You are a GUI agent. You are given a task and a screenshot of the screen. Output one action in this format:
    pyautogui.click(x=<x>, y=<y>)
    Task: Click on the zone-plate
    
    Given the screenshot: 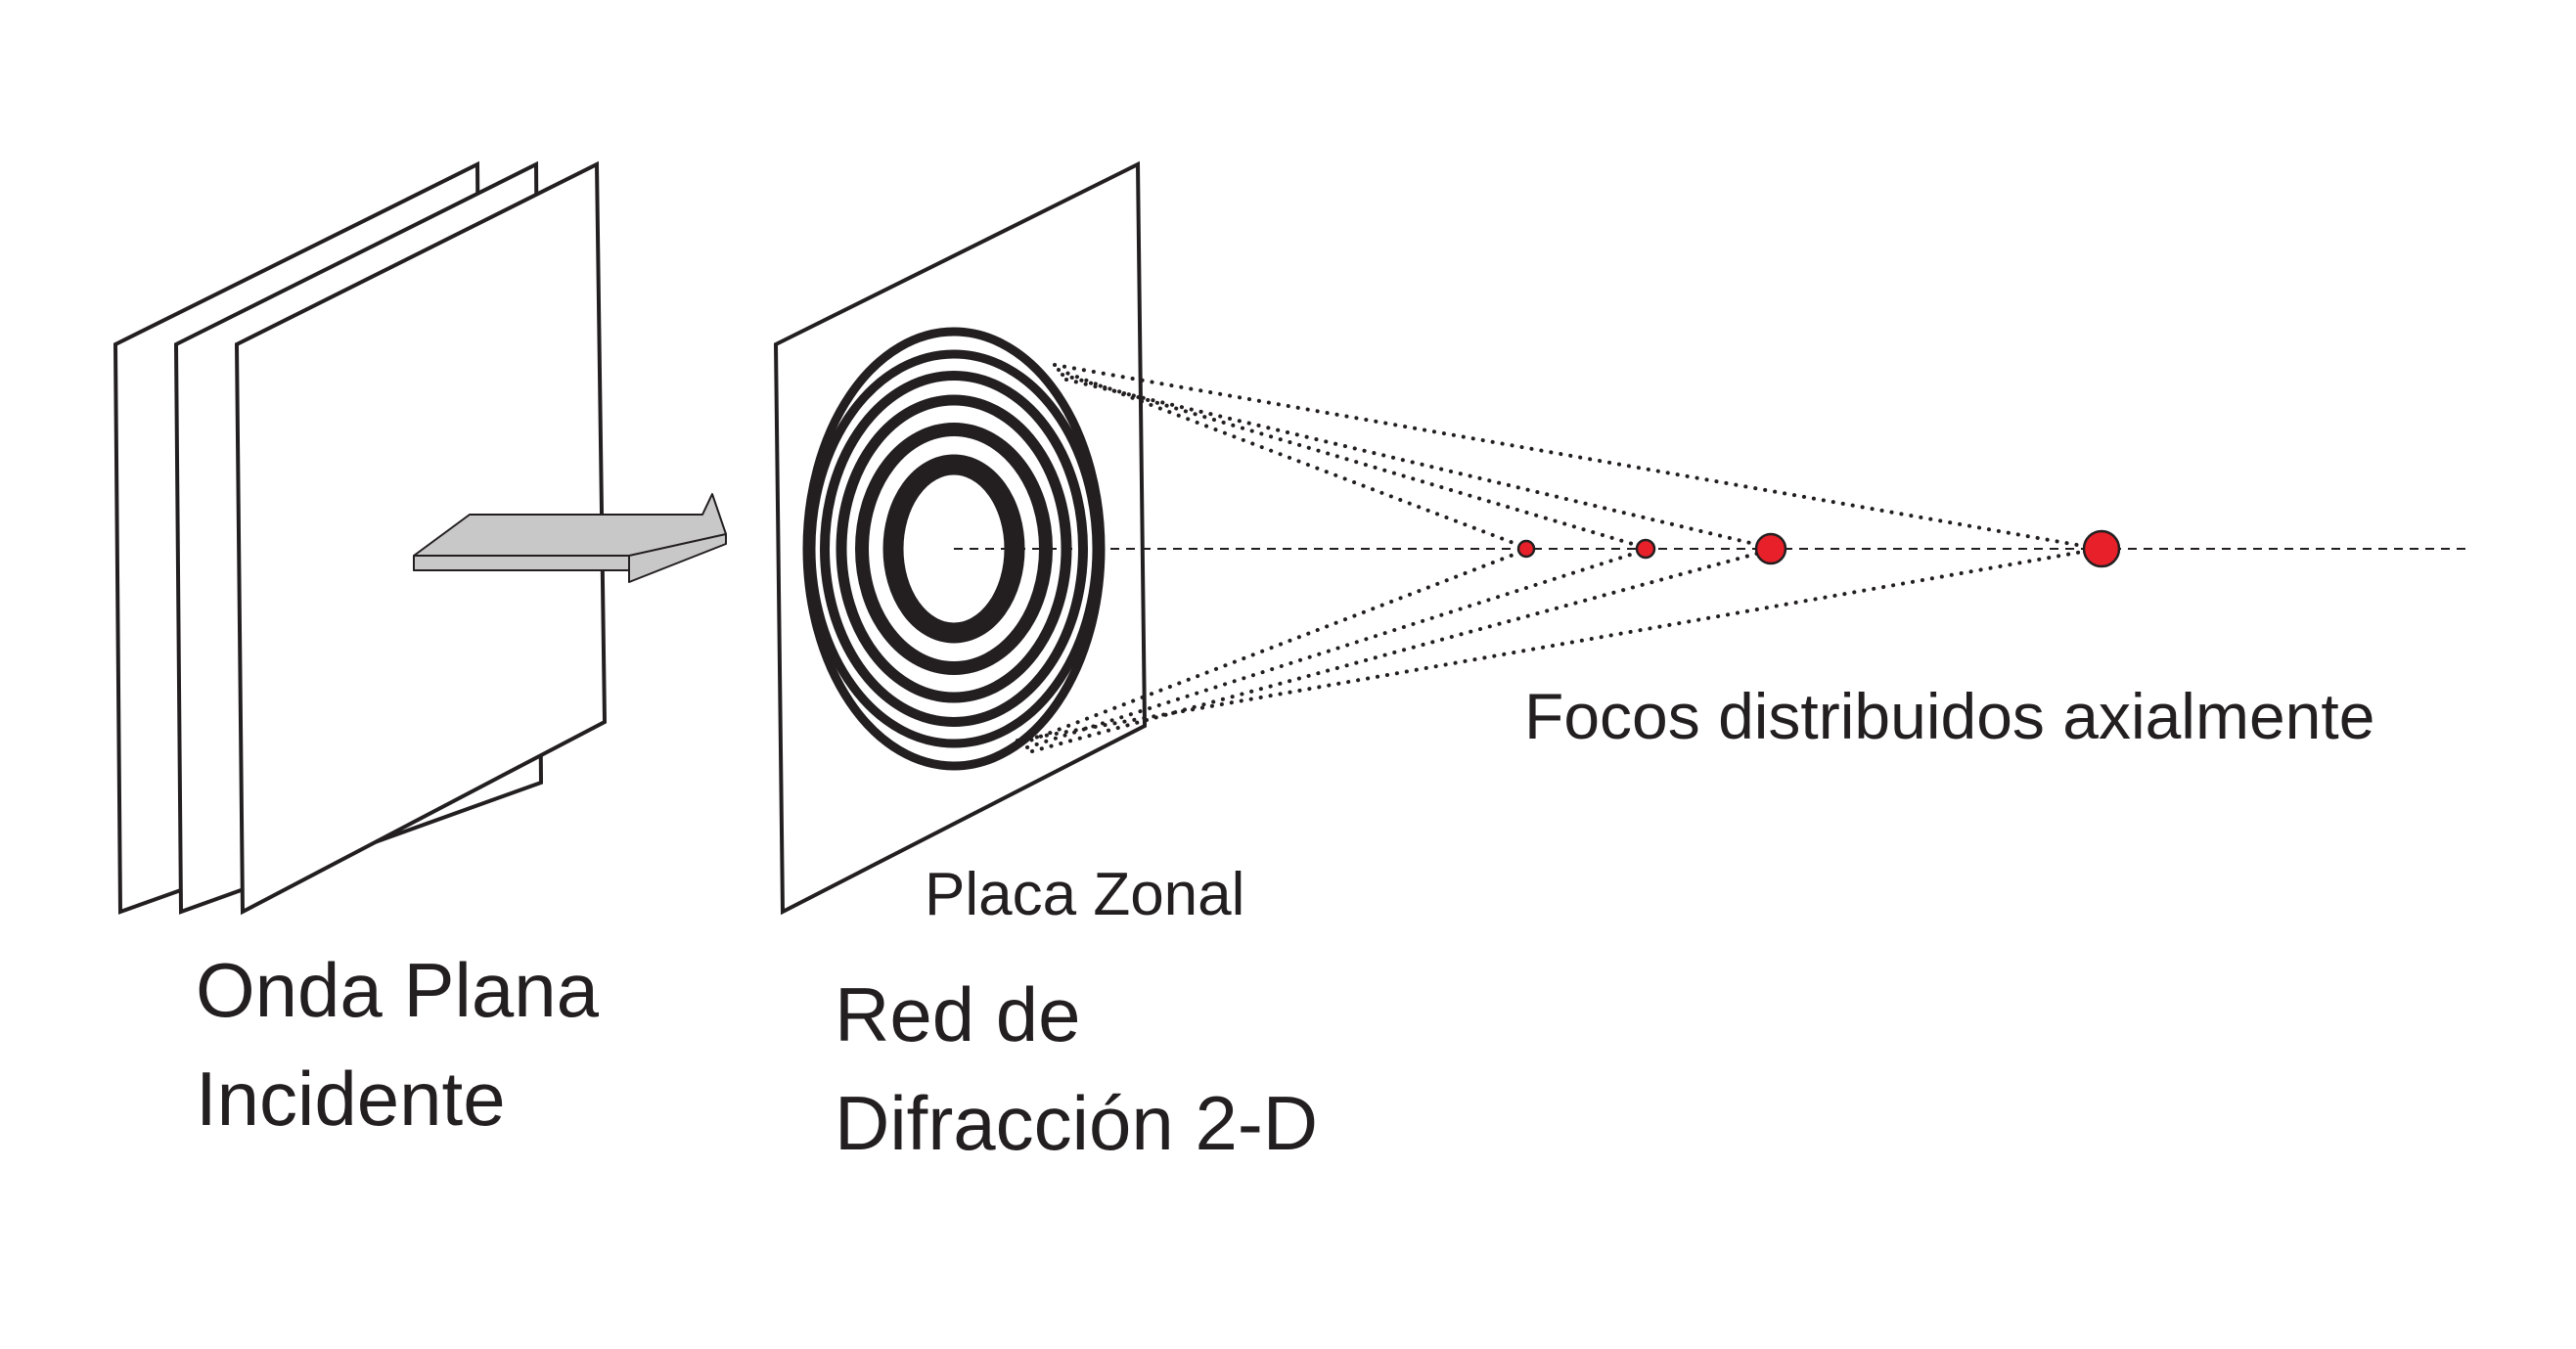 What is the action you would take?
    pyautogui.click(x=954, y=549)
    